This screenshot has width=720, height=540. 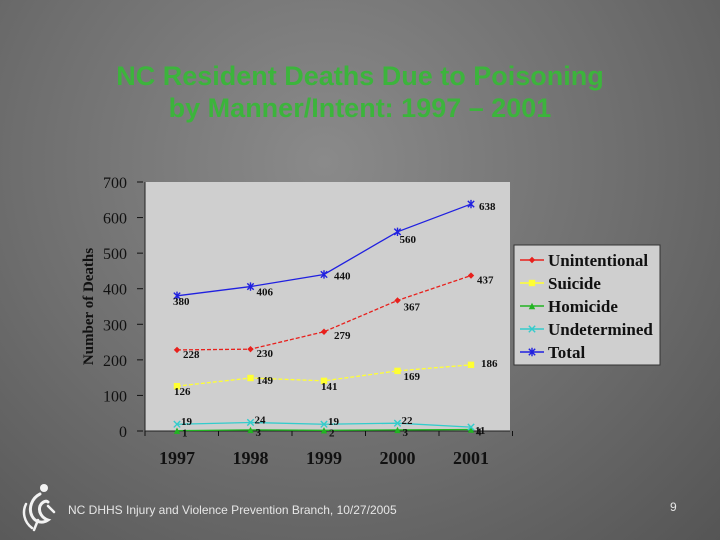 I want to click on data-label-undetermined: 22, so click(x=408, y=421).